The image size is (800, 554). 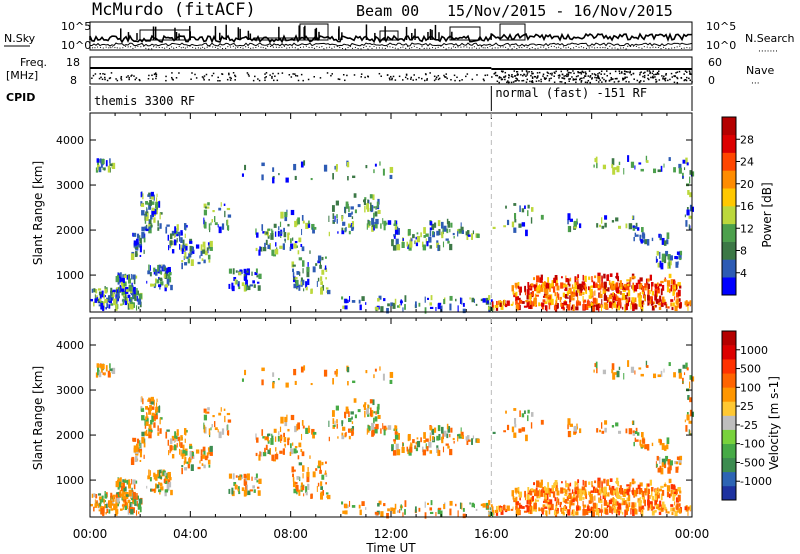 What do you see at coordinates (387, 11) in the screenshot?
I see `beam-label: Beam 00` at bounding box center [387, 11].